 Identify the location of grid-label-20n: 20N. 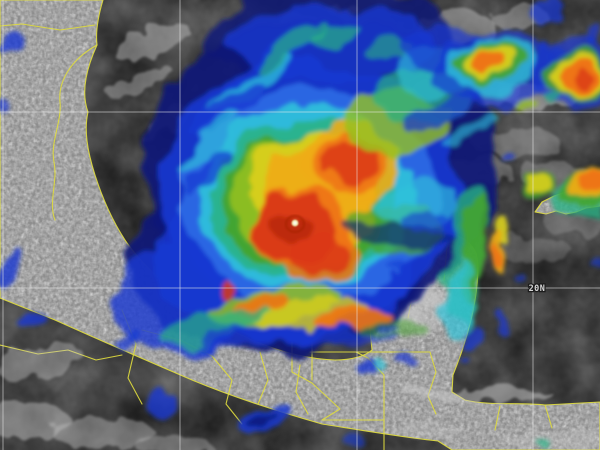
(537, 289).